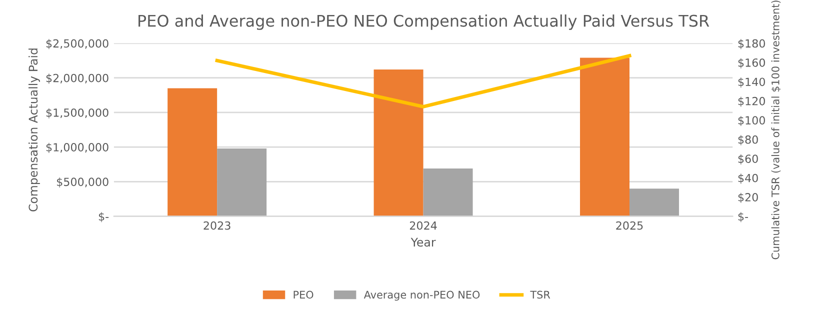 This screenshot has height=309, width=814. Describe the element at coordinates (751, 121) in the screenshot. I see `y2-tick-label: $100` at that location.